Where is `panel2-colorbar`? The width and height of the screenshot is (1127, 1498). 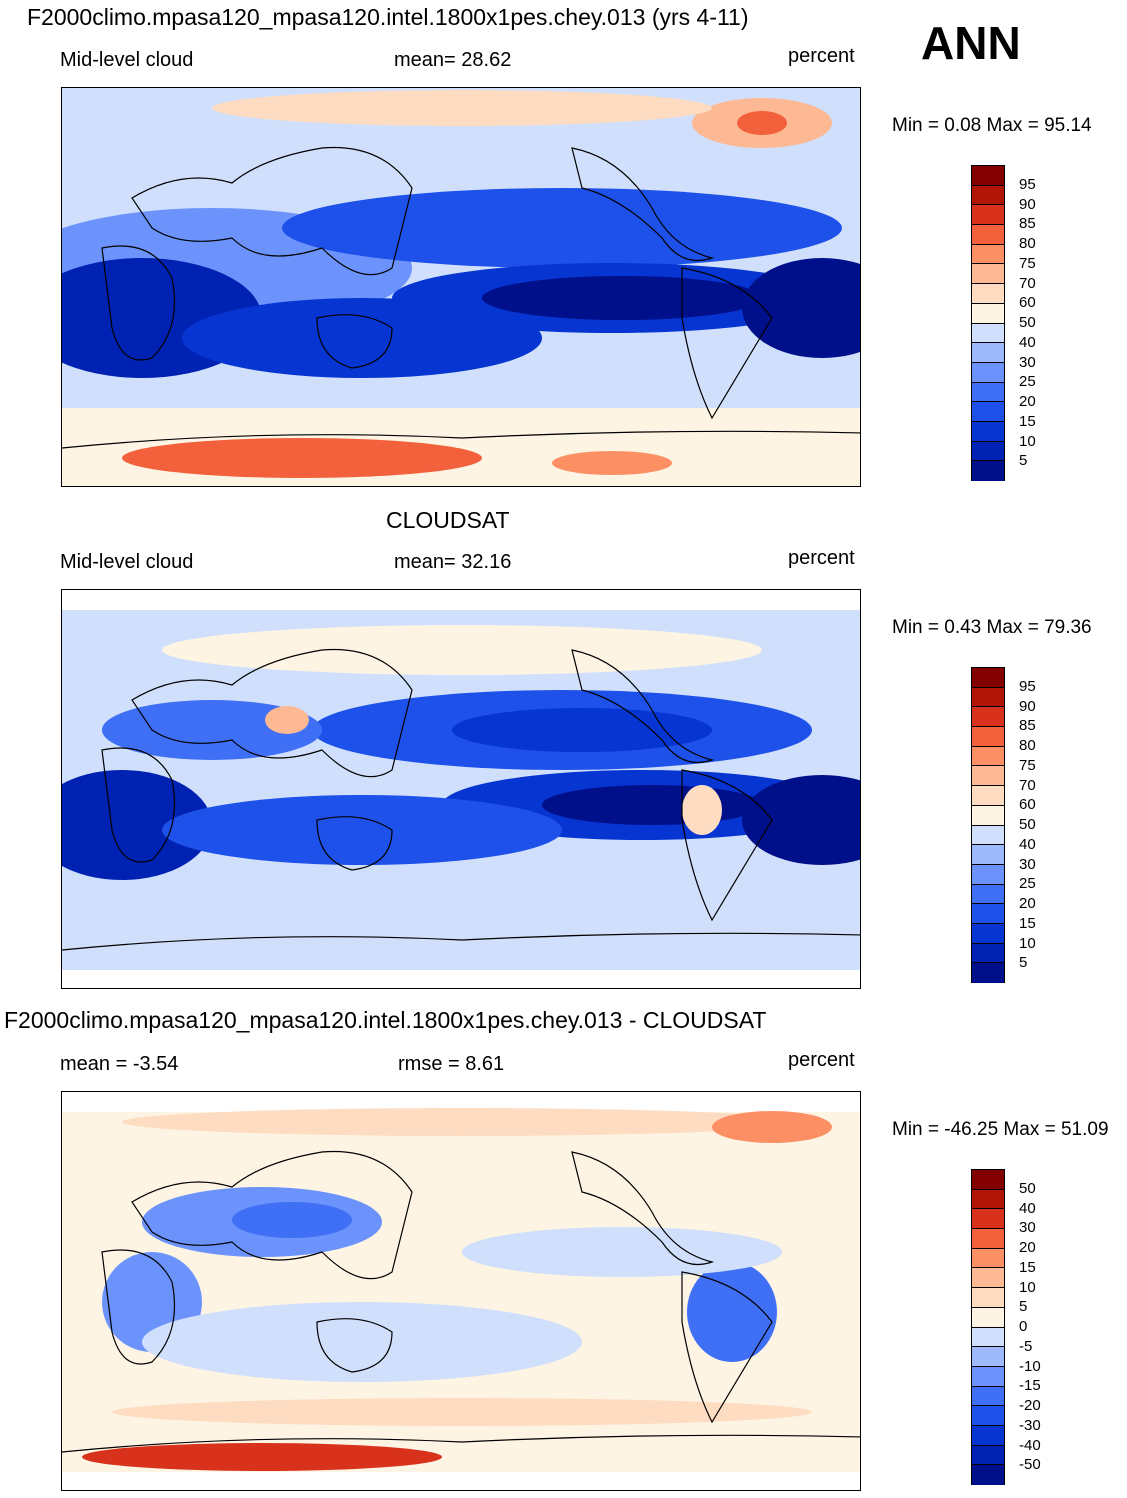 panel2-colorbar is located at coordinates (988, 825).